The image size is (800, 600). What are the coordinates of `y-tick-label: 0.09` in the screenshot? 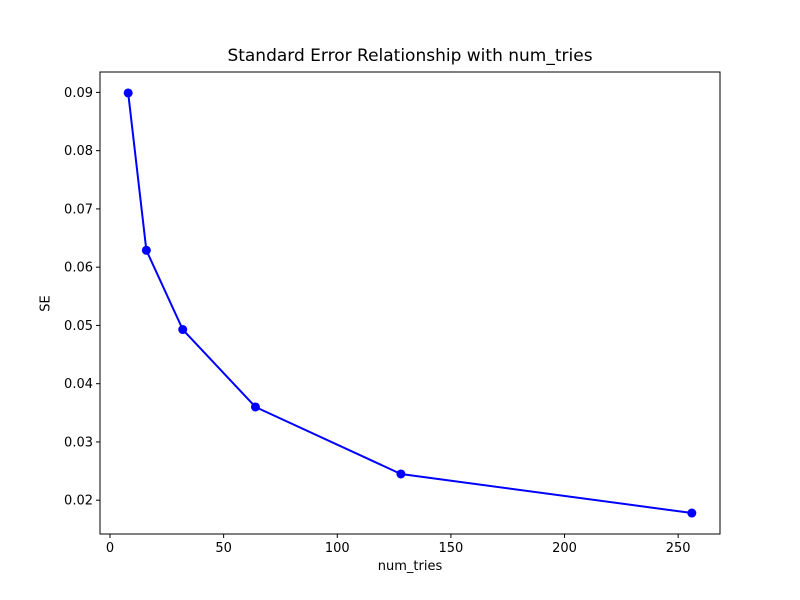 It's located at (78, 93).